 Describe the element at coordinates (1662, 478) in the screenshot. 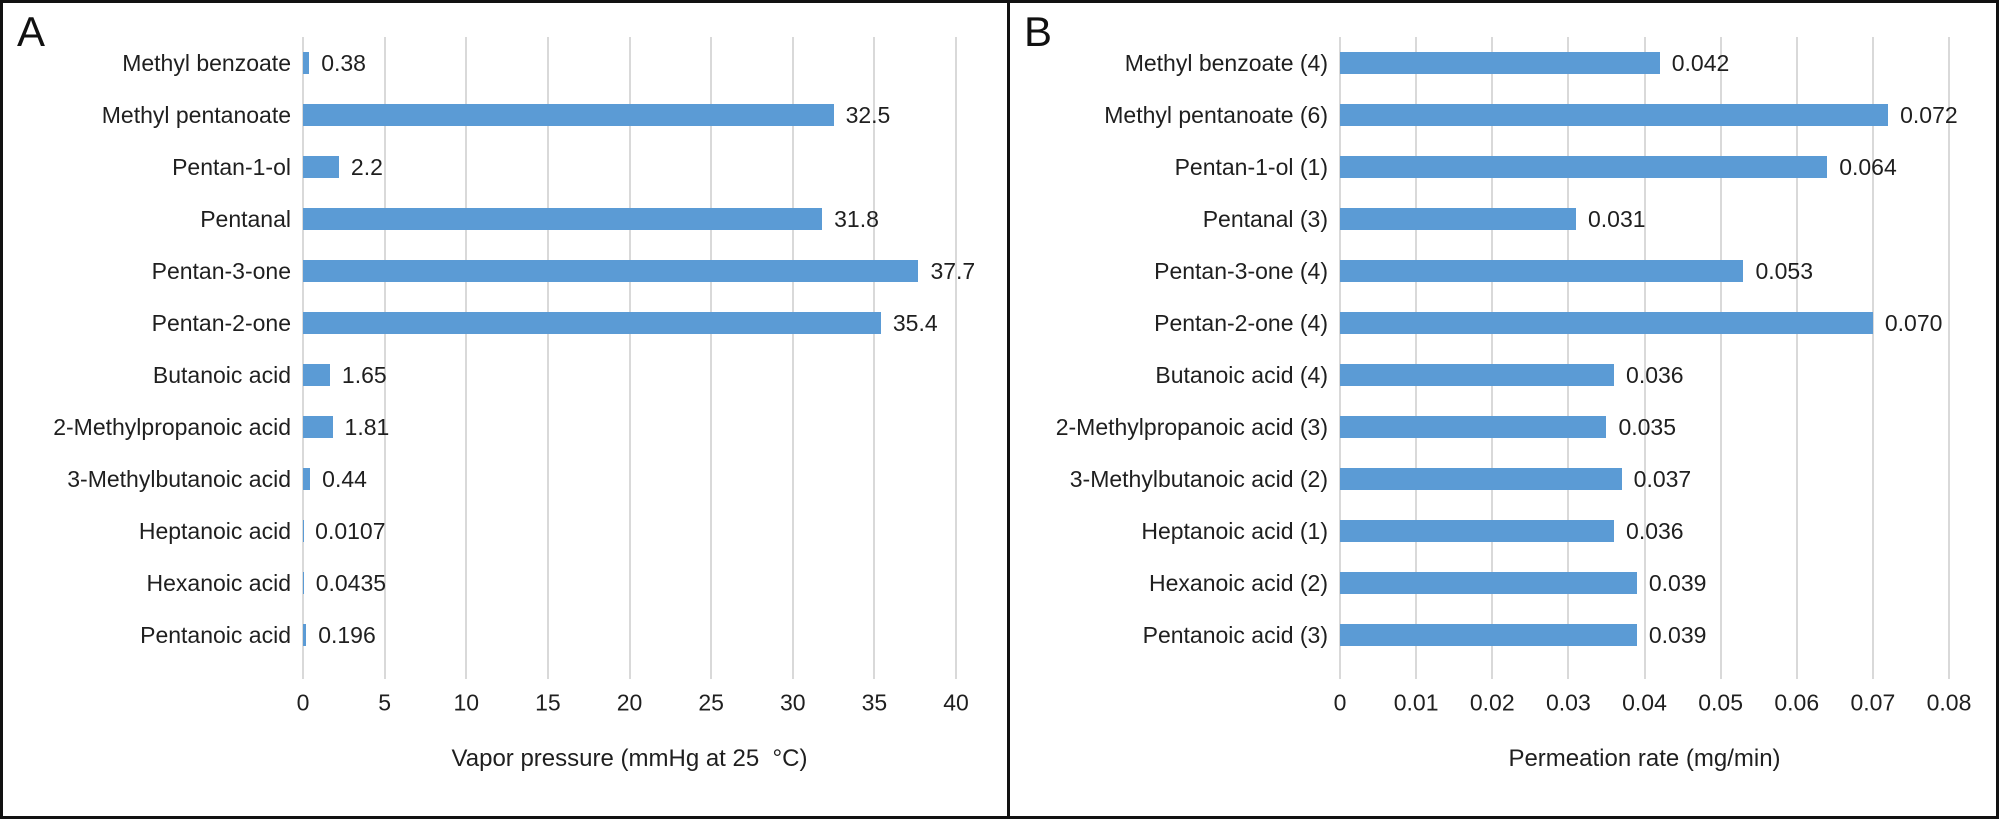

I see `value-label: 0.037` at that location.